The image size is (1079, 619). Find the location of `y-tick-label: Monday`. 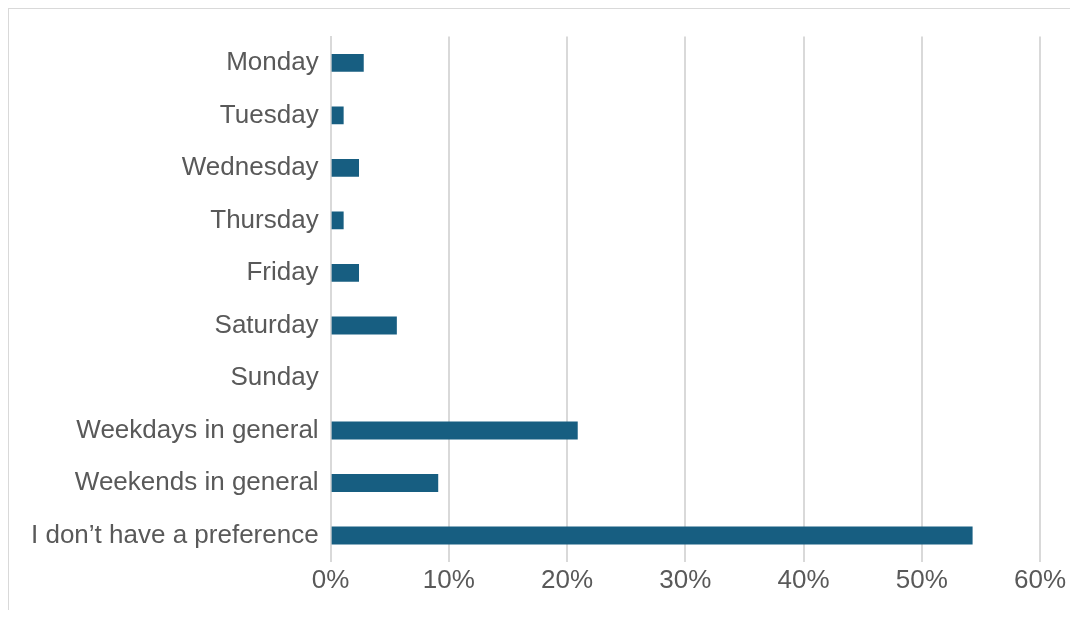

y-tick-label: Monday is located at coordinates (272, 61).